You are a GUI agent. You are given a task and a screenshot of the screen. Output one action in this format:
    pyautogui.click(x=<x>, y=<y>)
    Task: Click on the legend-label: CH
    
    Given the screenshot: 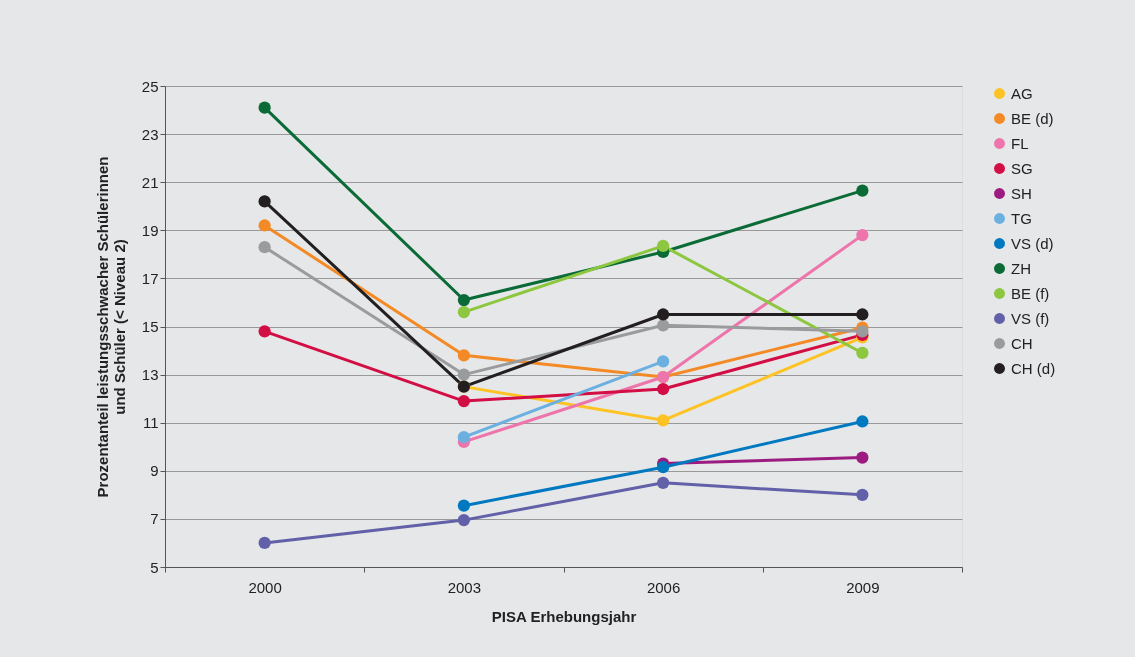 What is the action you would take?
    pyautogui.click(x=1022, y=343)
    